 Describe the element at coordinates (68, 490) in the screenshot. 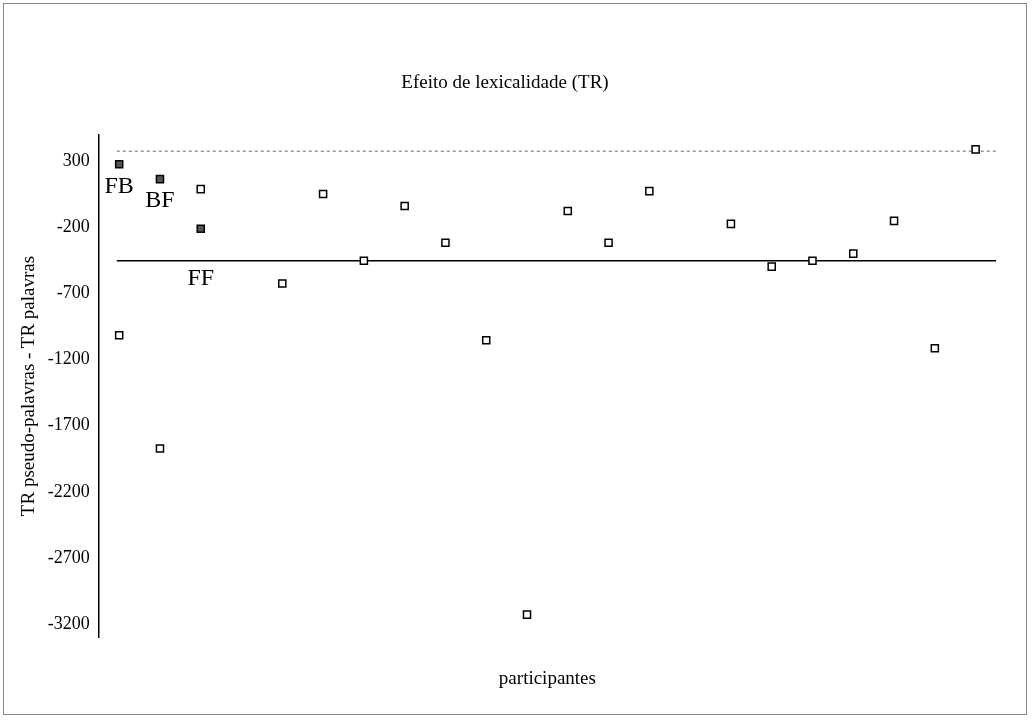

I see `y-tick-label: -2200` at that location.